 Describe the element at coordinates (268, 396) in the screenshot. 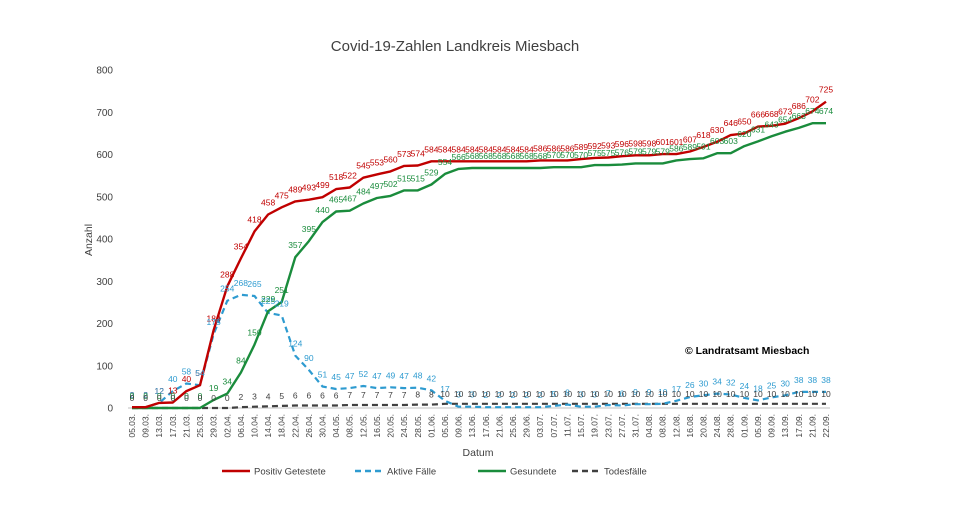

I see `data-label: 4` at that location.